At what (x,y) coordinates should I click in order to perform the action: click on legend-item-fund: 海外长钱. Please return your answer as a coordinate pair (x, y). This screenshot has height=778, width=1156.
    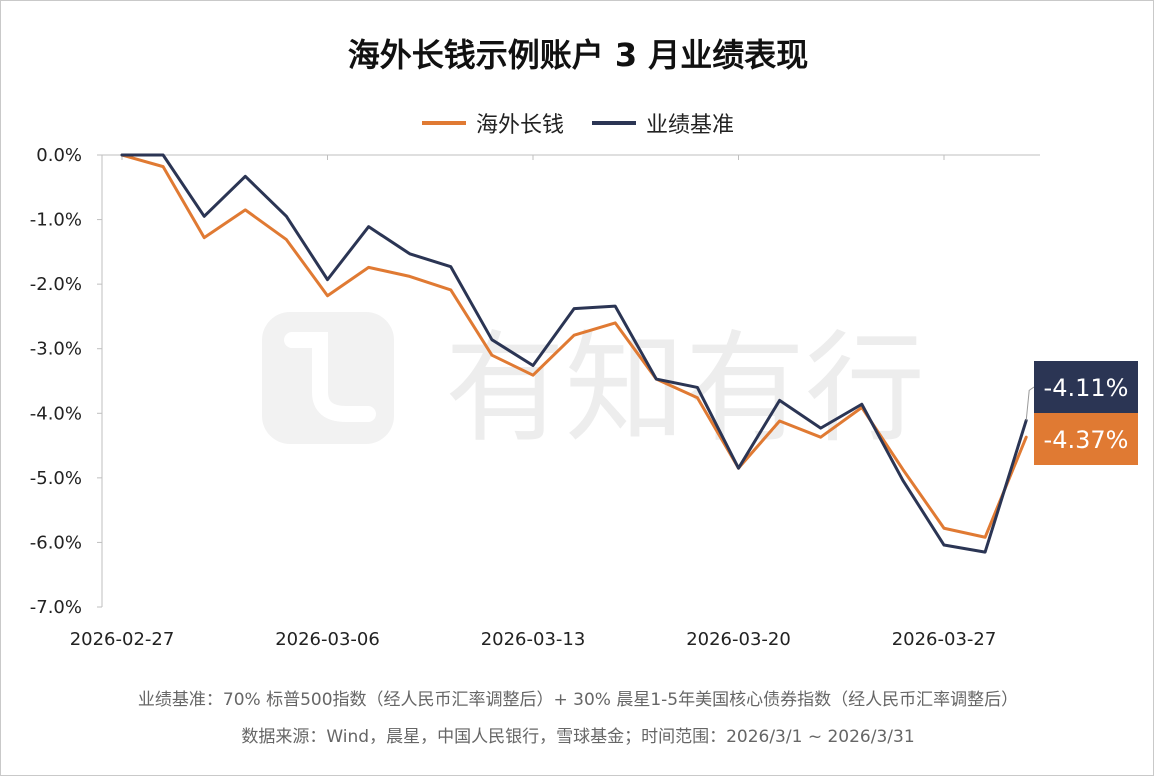
    Looking at the image, I should click on (492, 123).